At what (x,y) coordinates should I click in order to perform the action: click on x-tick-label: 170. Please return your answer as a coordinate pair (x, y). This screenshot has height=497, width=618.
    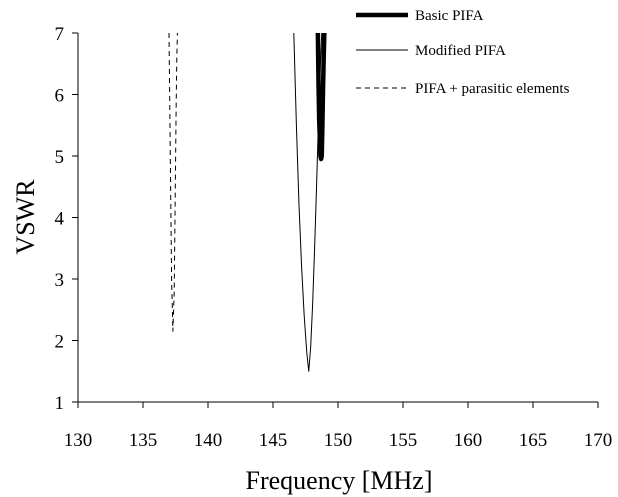
    Looking at the image, I should click on (598, 440).